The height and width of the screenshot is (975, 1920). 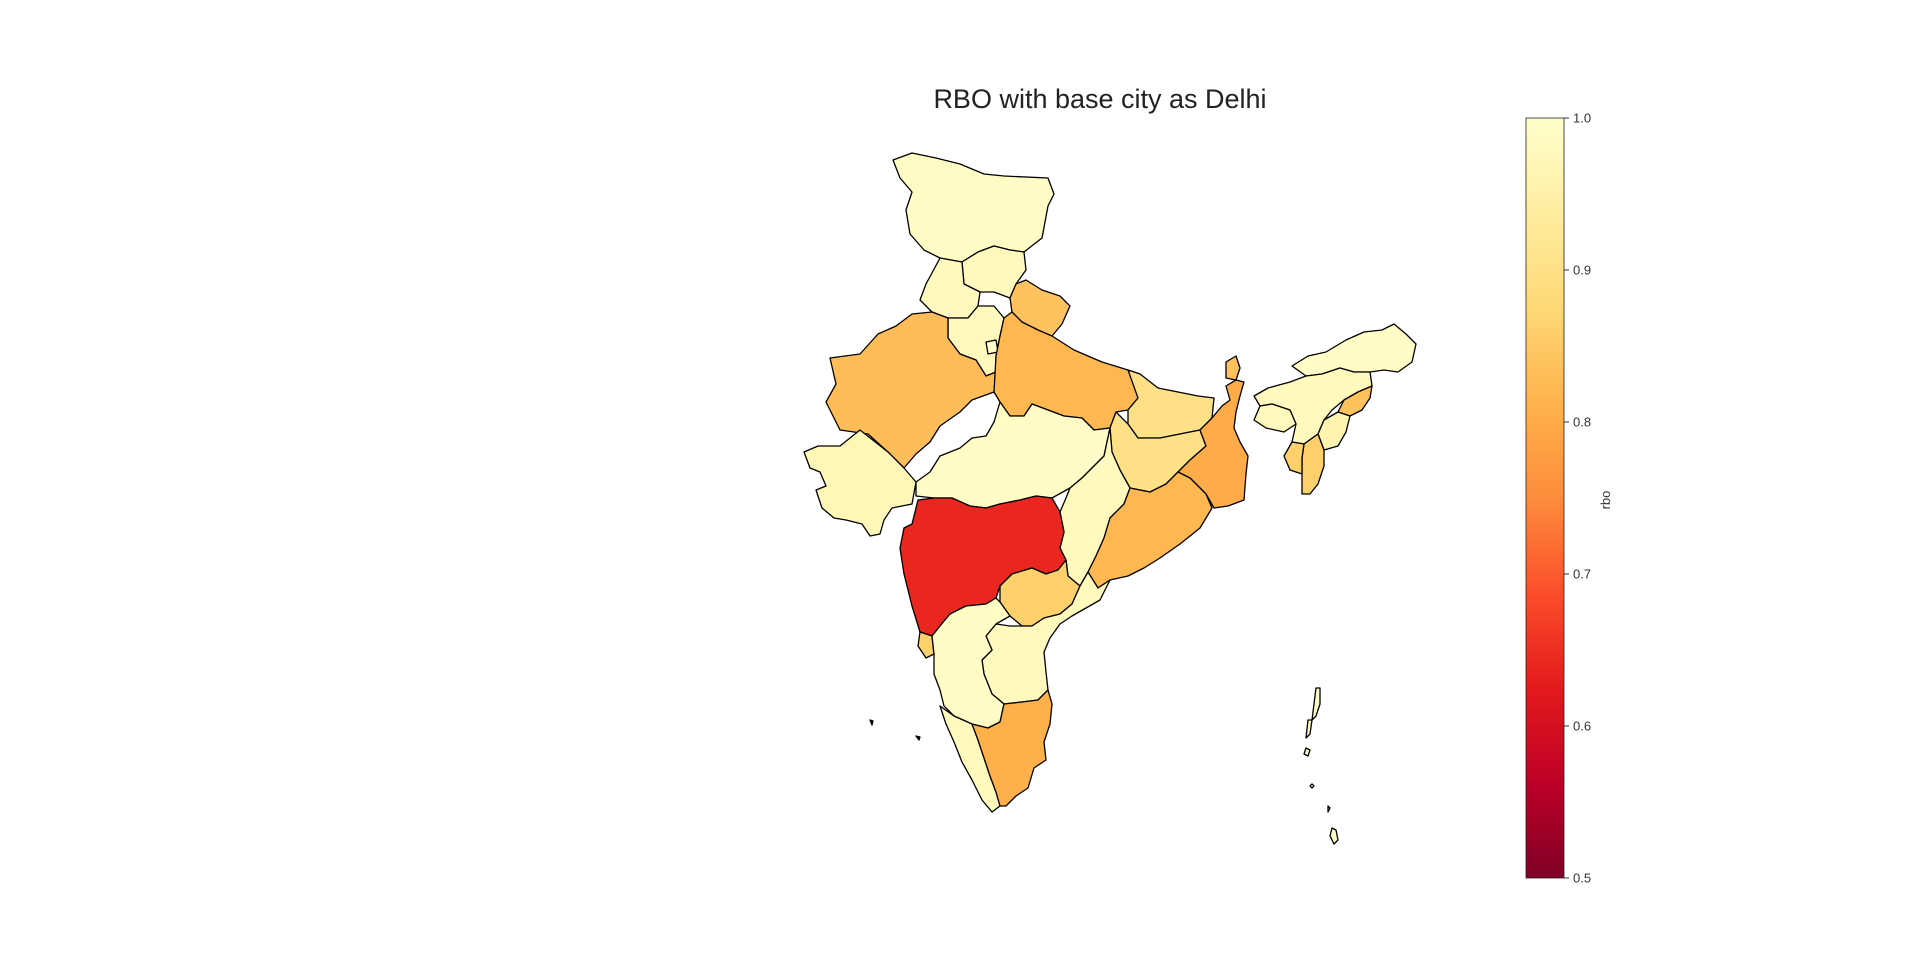 What do you see at coordinates (1582, 726) in the screenshot?
I see `colorbar-tick-label: 0.6` at bounding box center [1582, 726].